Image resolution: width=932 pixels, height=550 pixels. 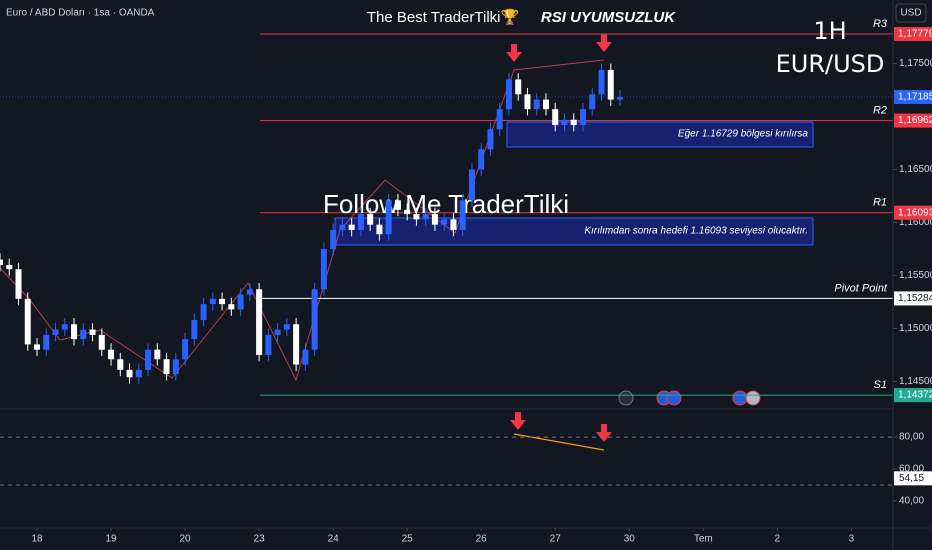 What do you see at coordinates (915, 298) in the screenshot?
I see `level-price-label: 1,15284` at bounding box center [915, 298].